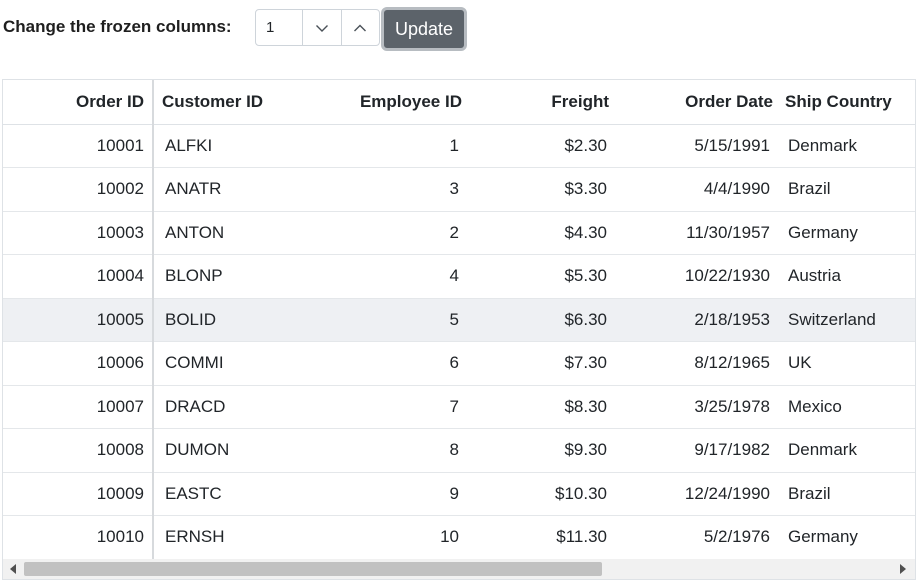 The height and width of the screenshot is (582, 919). I want to click on cell-employee-id: 4, so click(388, 276).